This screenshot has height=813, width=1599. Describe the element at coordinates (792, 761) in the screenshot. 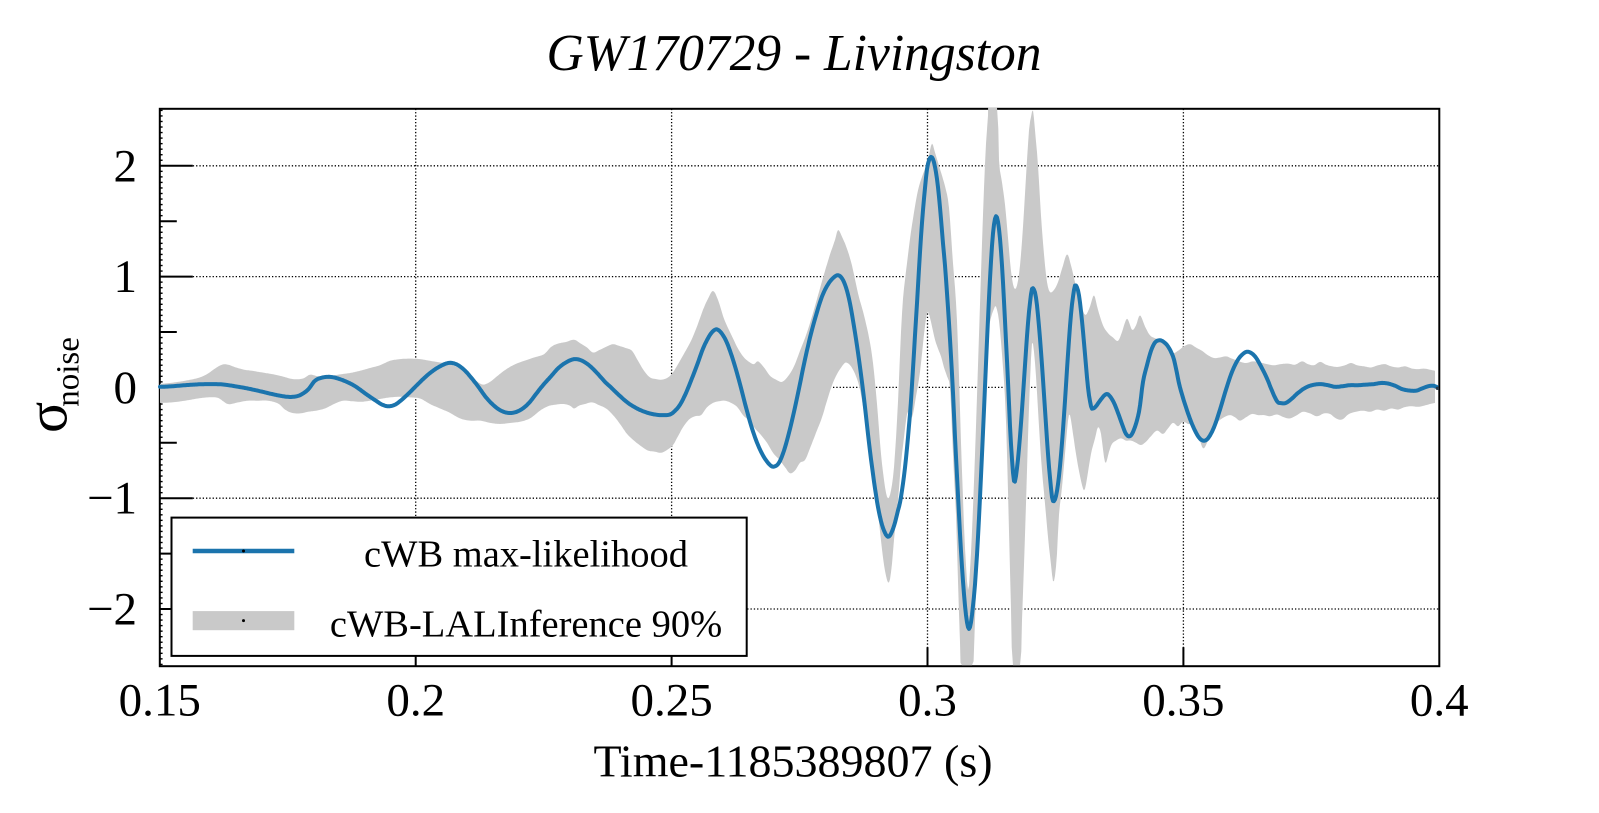

I see `svg-text: Time-1185389807 (s)` at that location.